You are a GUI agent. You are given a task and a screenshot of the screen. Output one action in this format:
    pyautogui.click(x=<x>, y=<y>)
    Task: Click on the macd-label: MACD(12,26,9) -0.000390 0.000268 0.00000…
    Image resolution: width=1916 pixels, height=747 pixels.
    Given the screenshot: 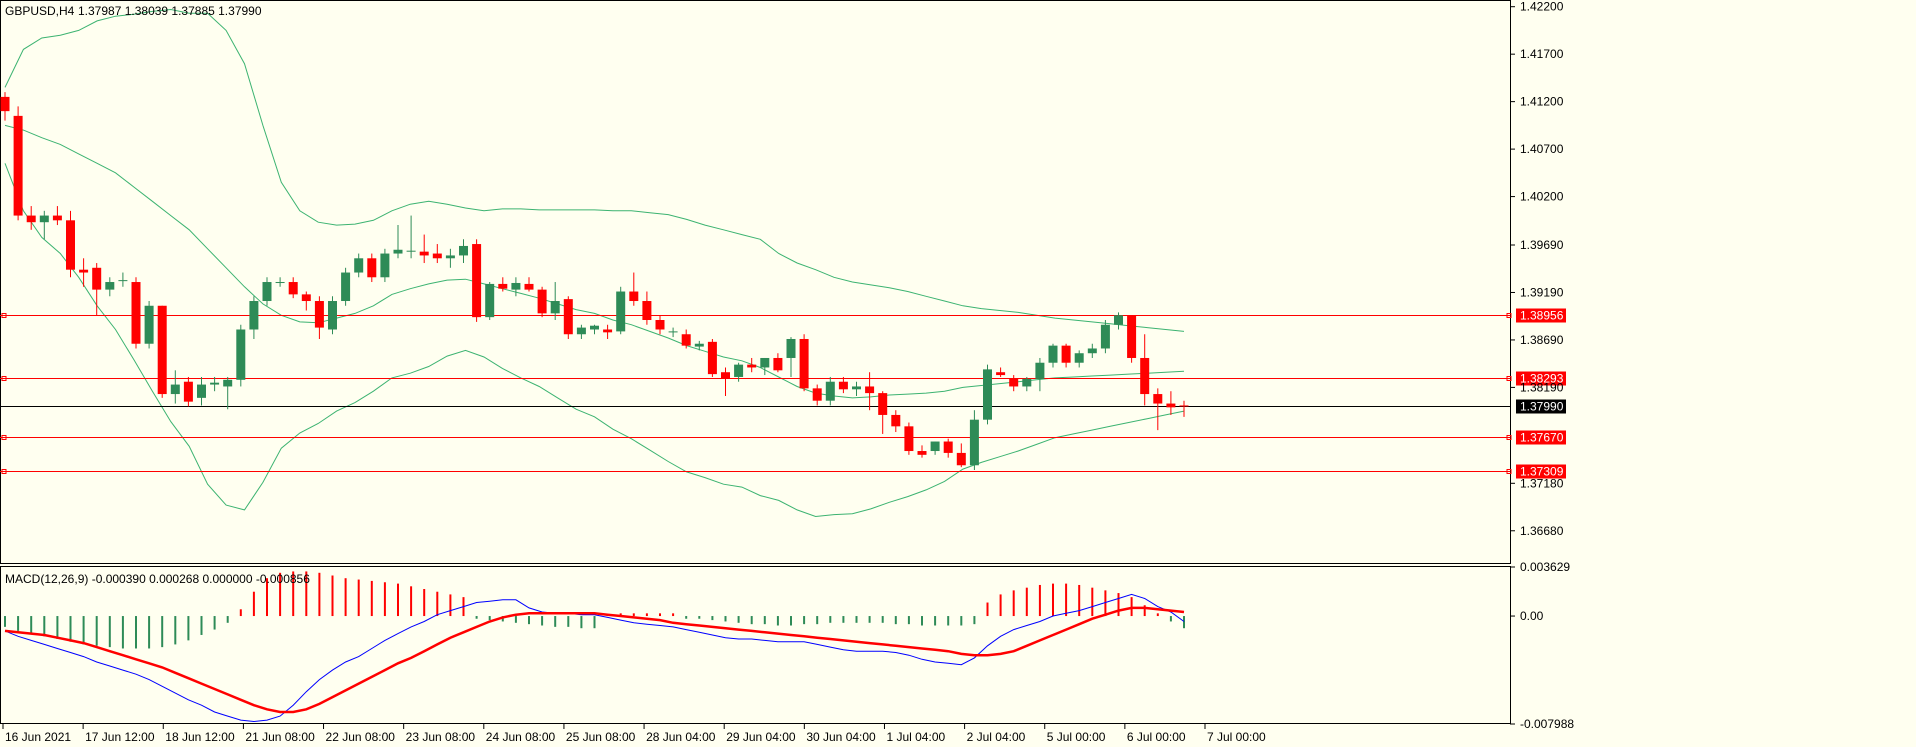 What is the action you would take?
    pyautogui.click(x=157, y=579)
    